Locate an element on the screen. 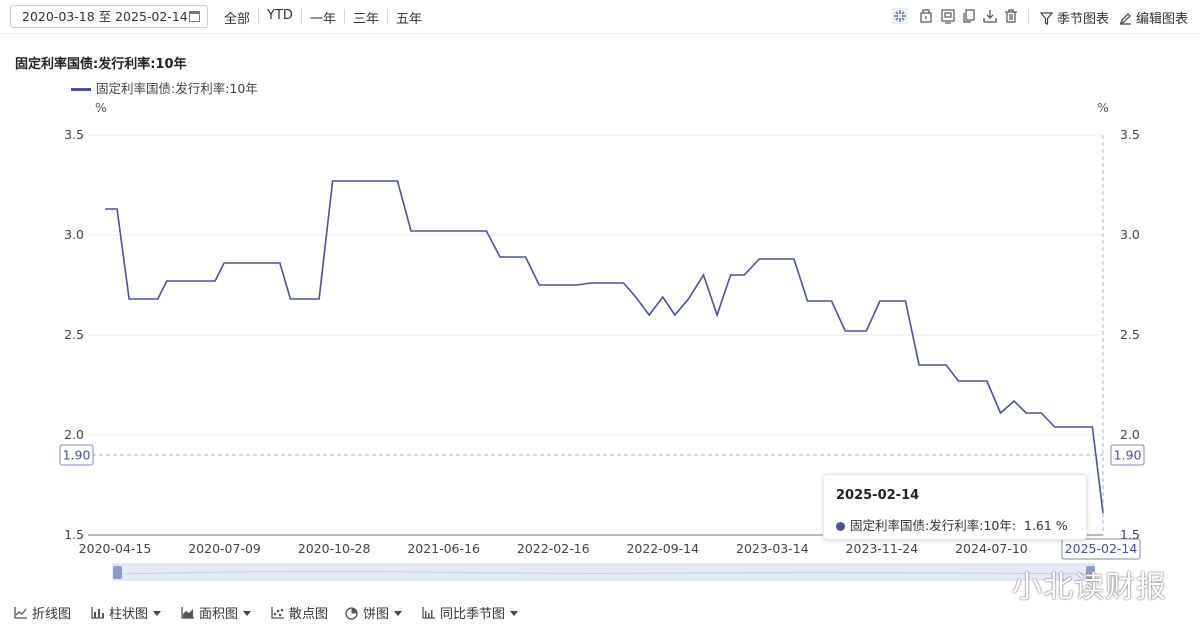 The height and width of the screenshot is (624, 1200). restore-icon is located at coordinates (926, 16).